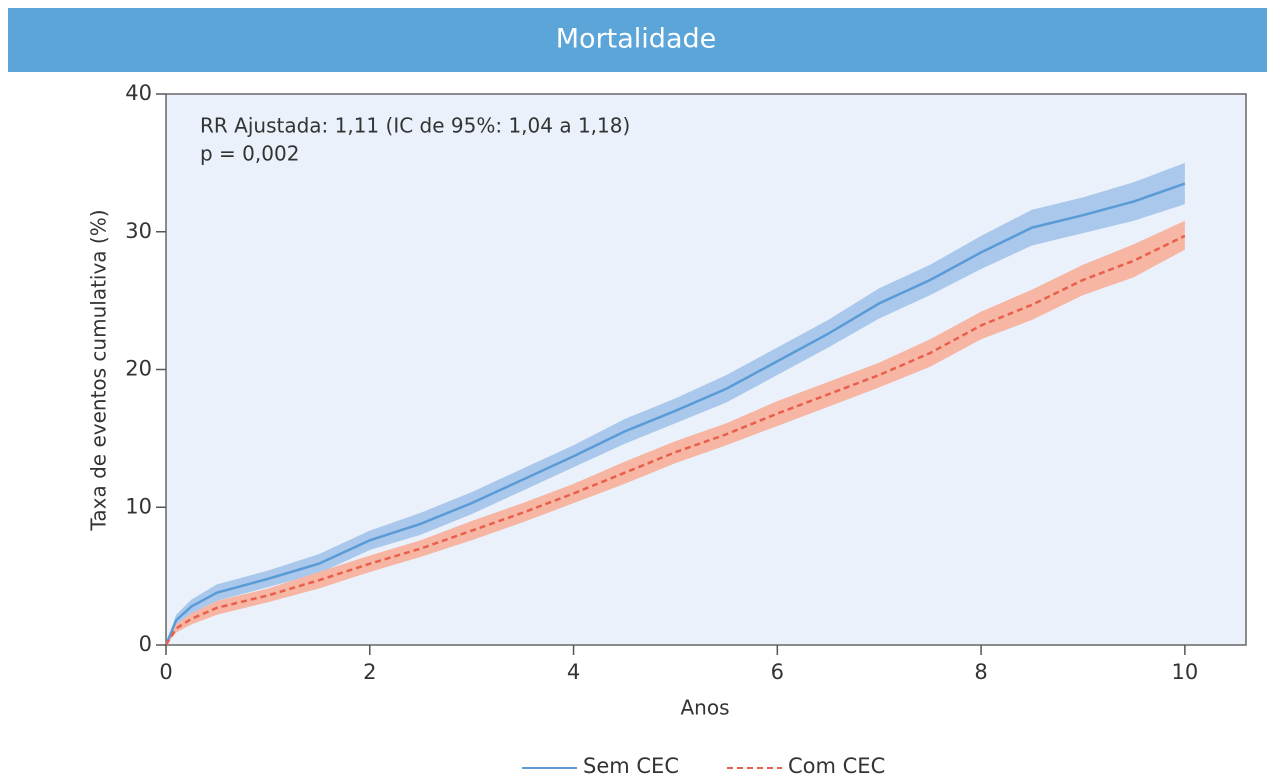  I want to click on y-tick-label: 30, so click(138, 231).